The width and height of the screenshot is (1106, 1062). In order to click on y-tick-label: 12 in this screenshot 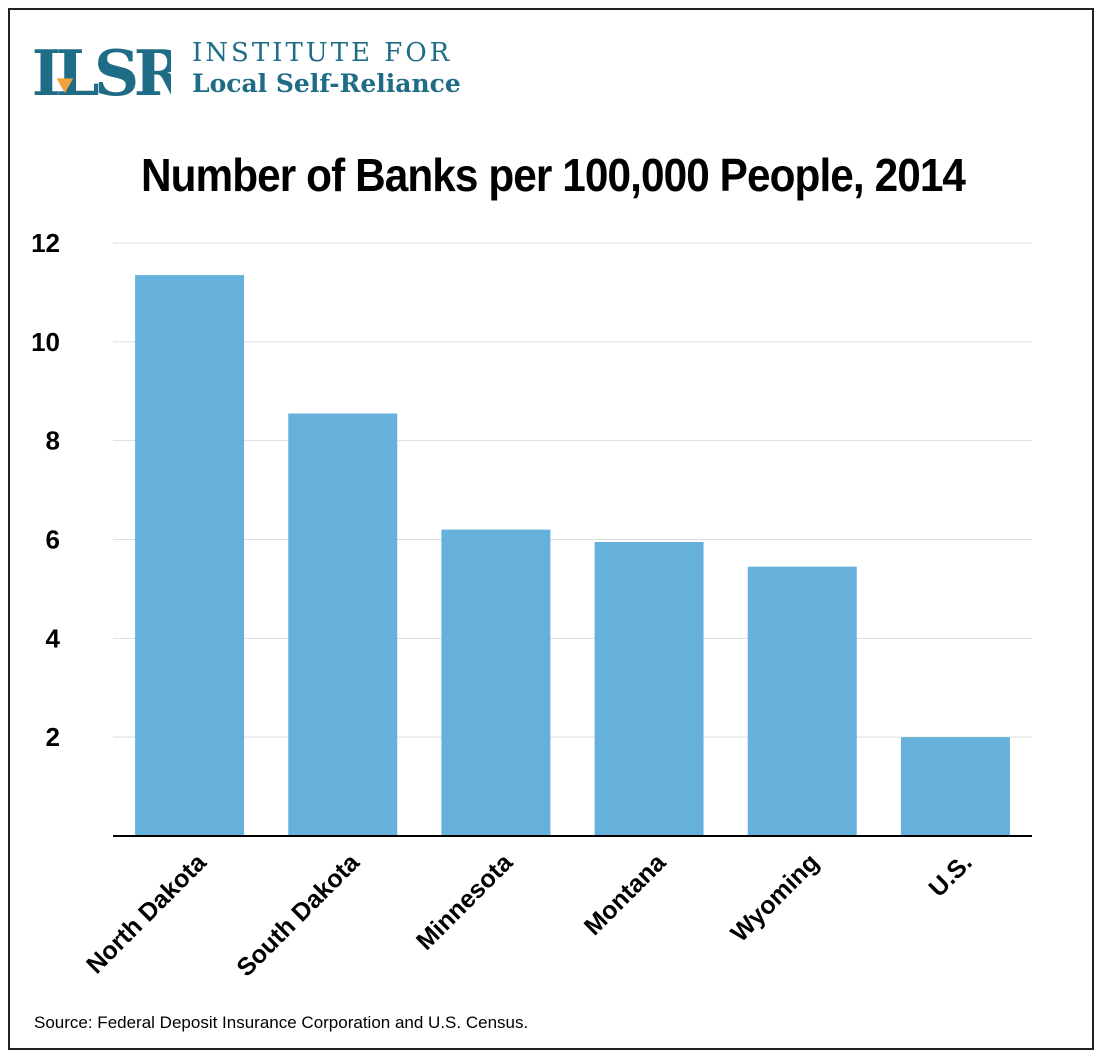, I will do `click(45, 243)`.